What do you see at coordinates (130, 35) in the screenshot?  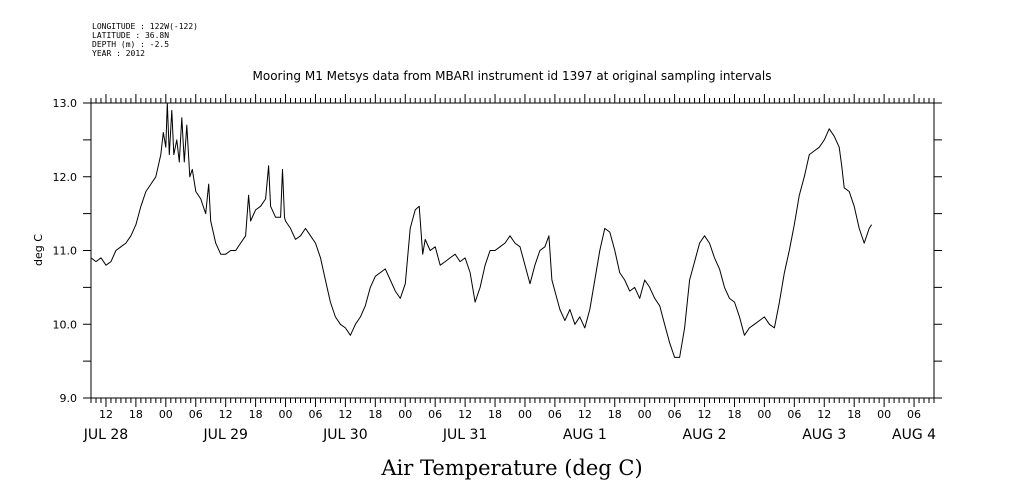 I see `meta-line-latitude: LATITUDE : 36.8N` at bounding box center [130, 35].